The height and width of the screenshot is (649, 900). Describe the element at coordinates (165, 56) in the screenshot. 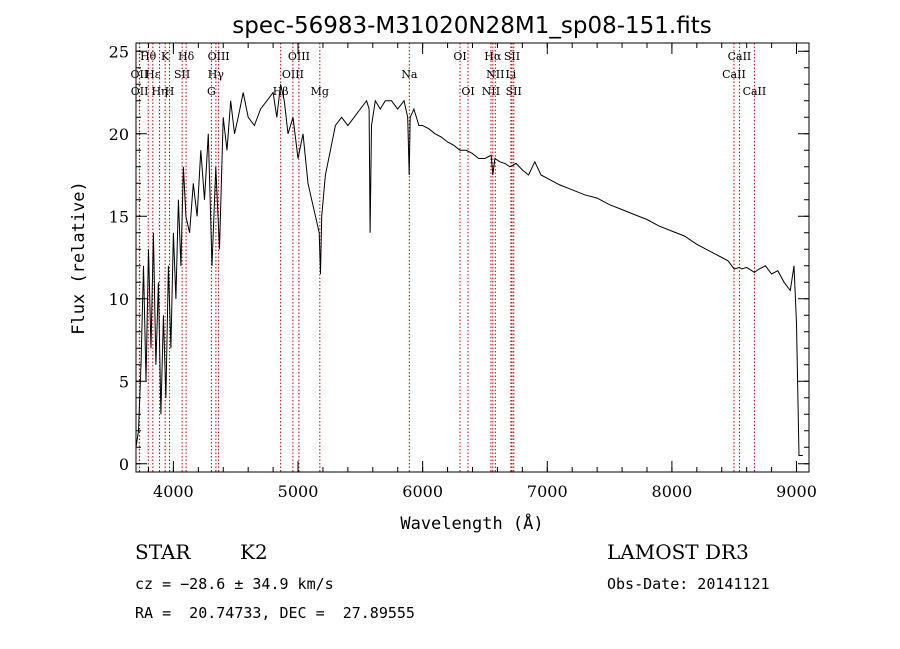

I see `spectral-line-label: K` at that location.